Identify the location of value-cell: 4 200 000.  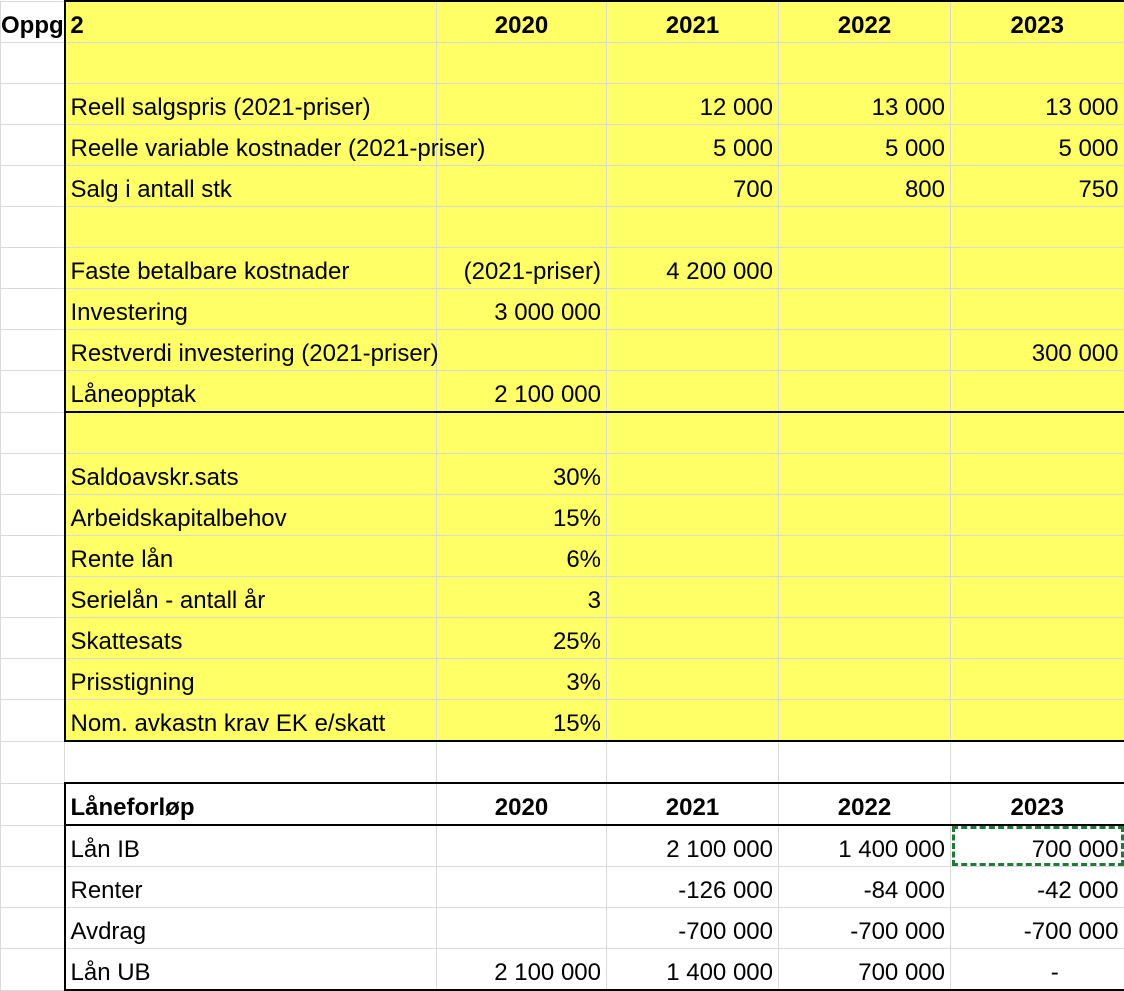
(693, 268).